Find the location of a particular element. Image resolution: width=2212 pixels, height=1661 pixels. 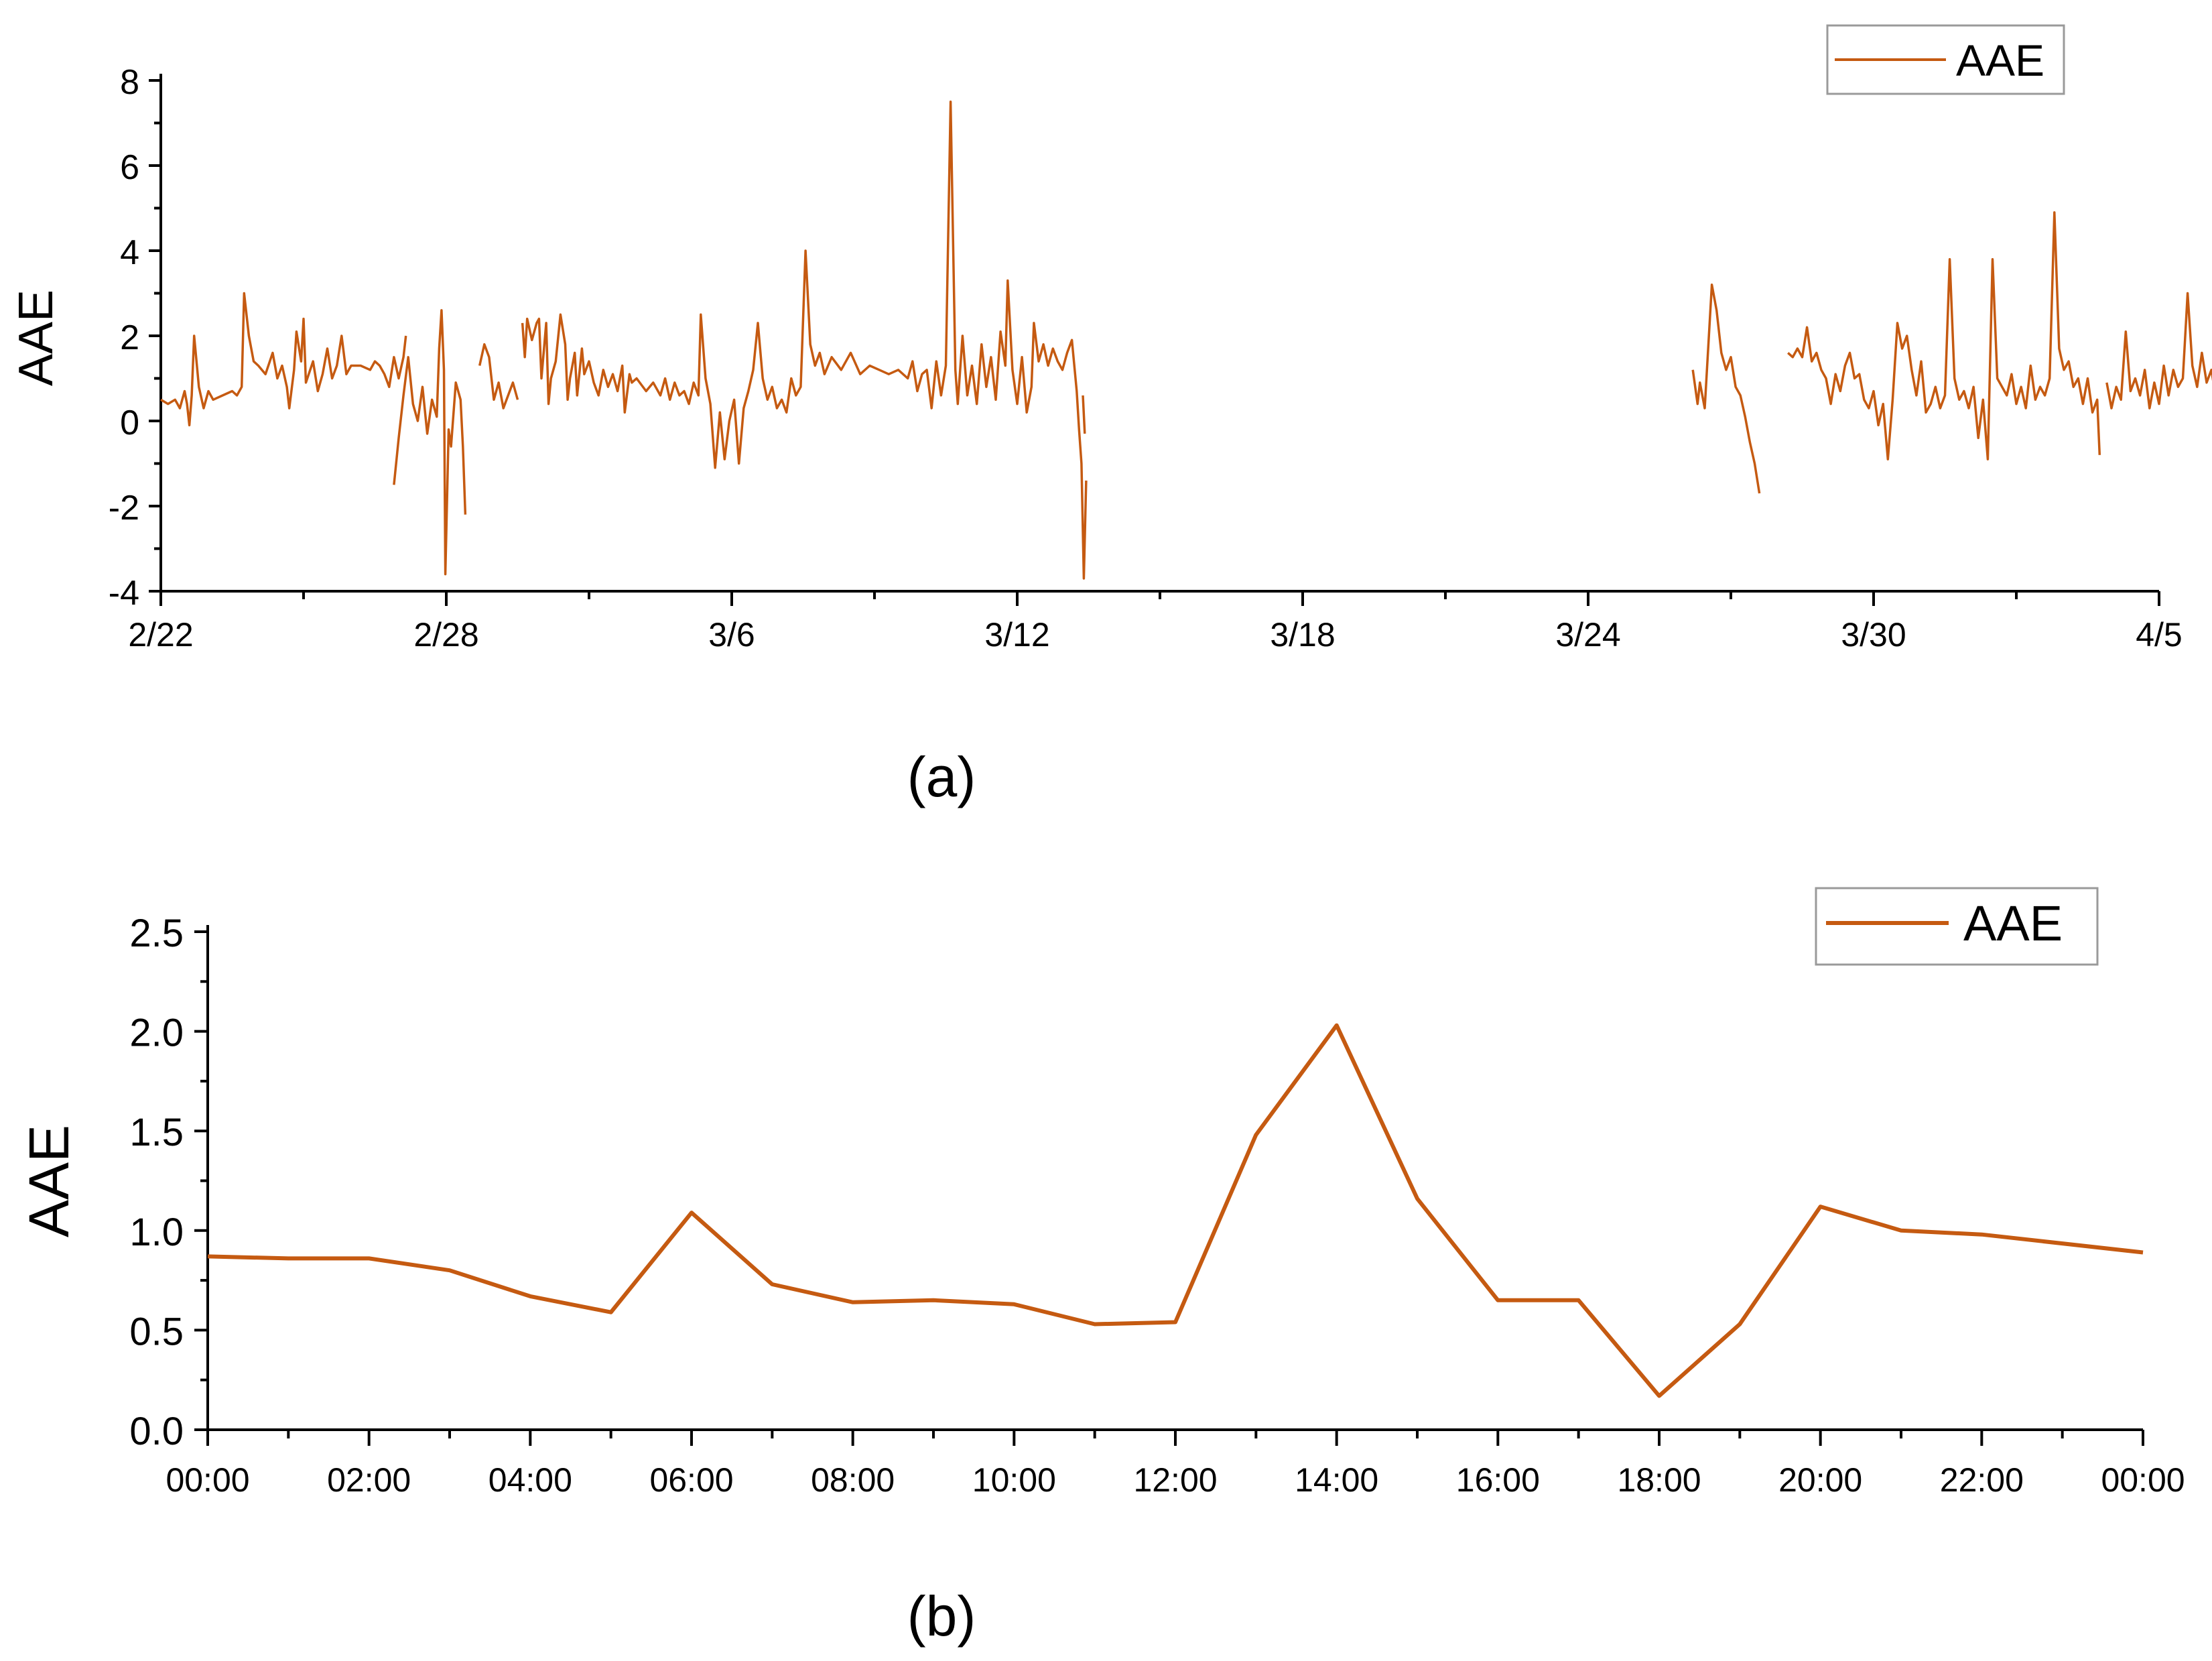

chart-b-legend-box is located at coordinates (1957, 926).